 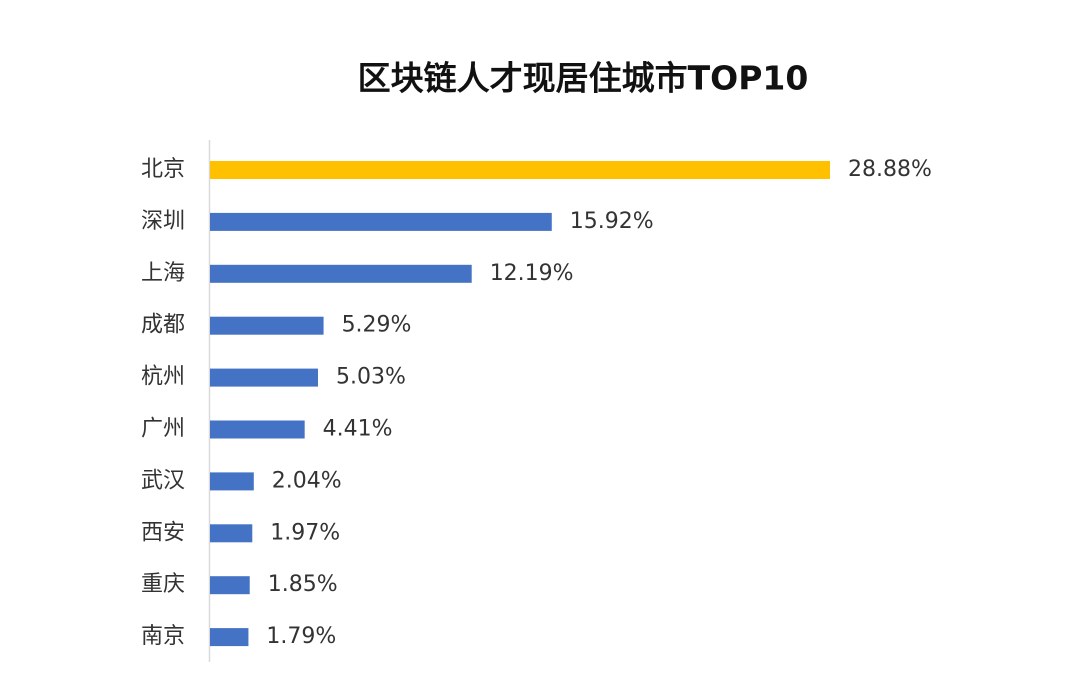 What do you see at coordinates (163, 480) in the screenshot?
I see `y-tick-label: 武汉` at bounding box center [163, 480].